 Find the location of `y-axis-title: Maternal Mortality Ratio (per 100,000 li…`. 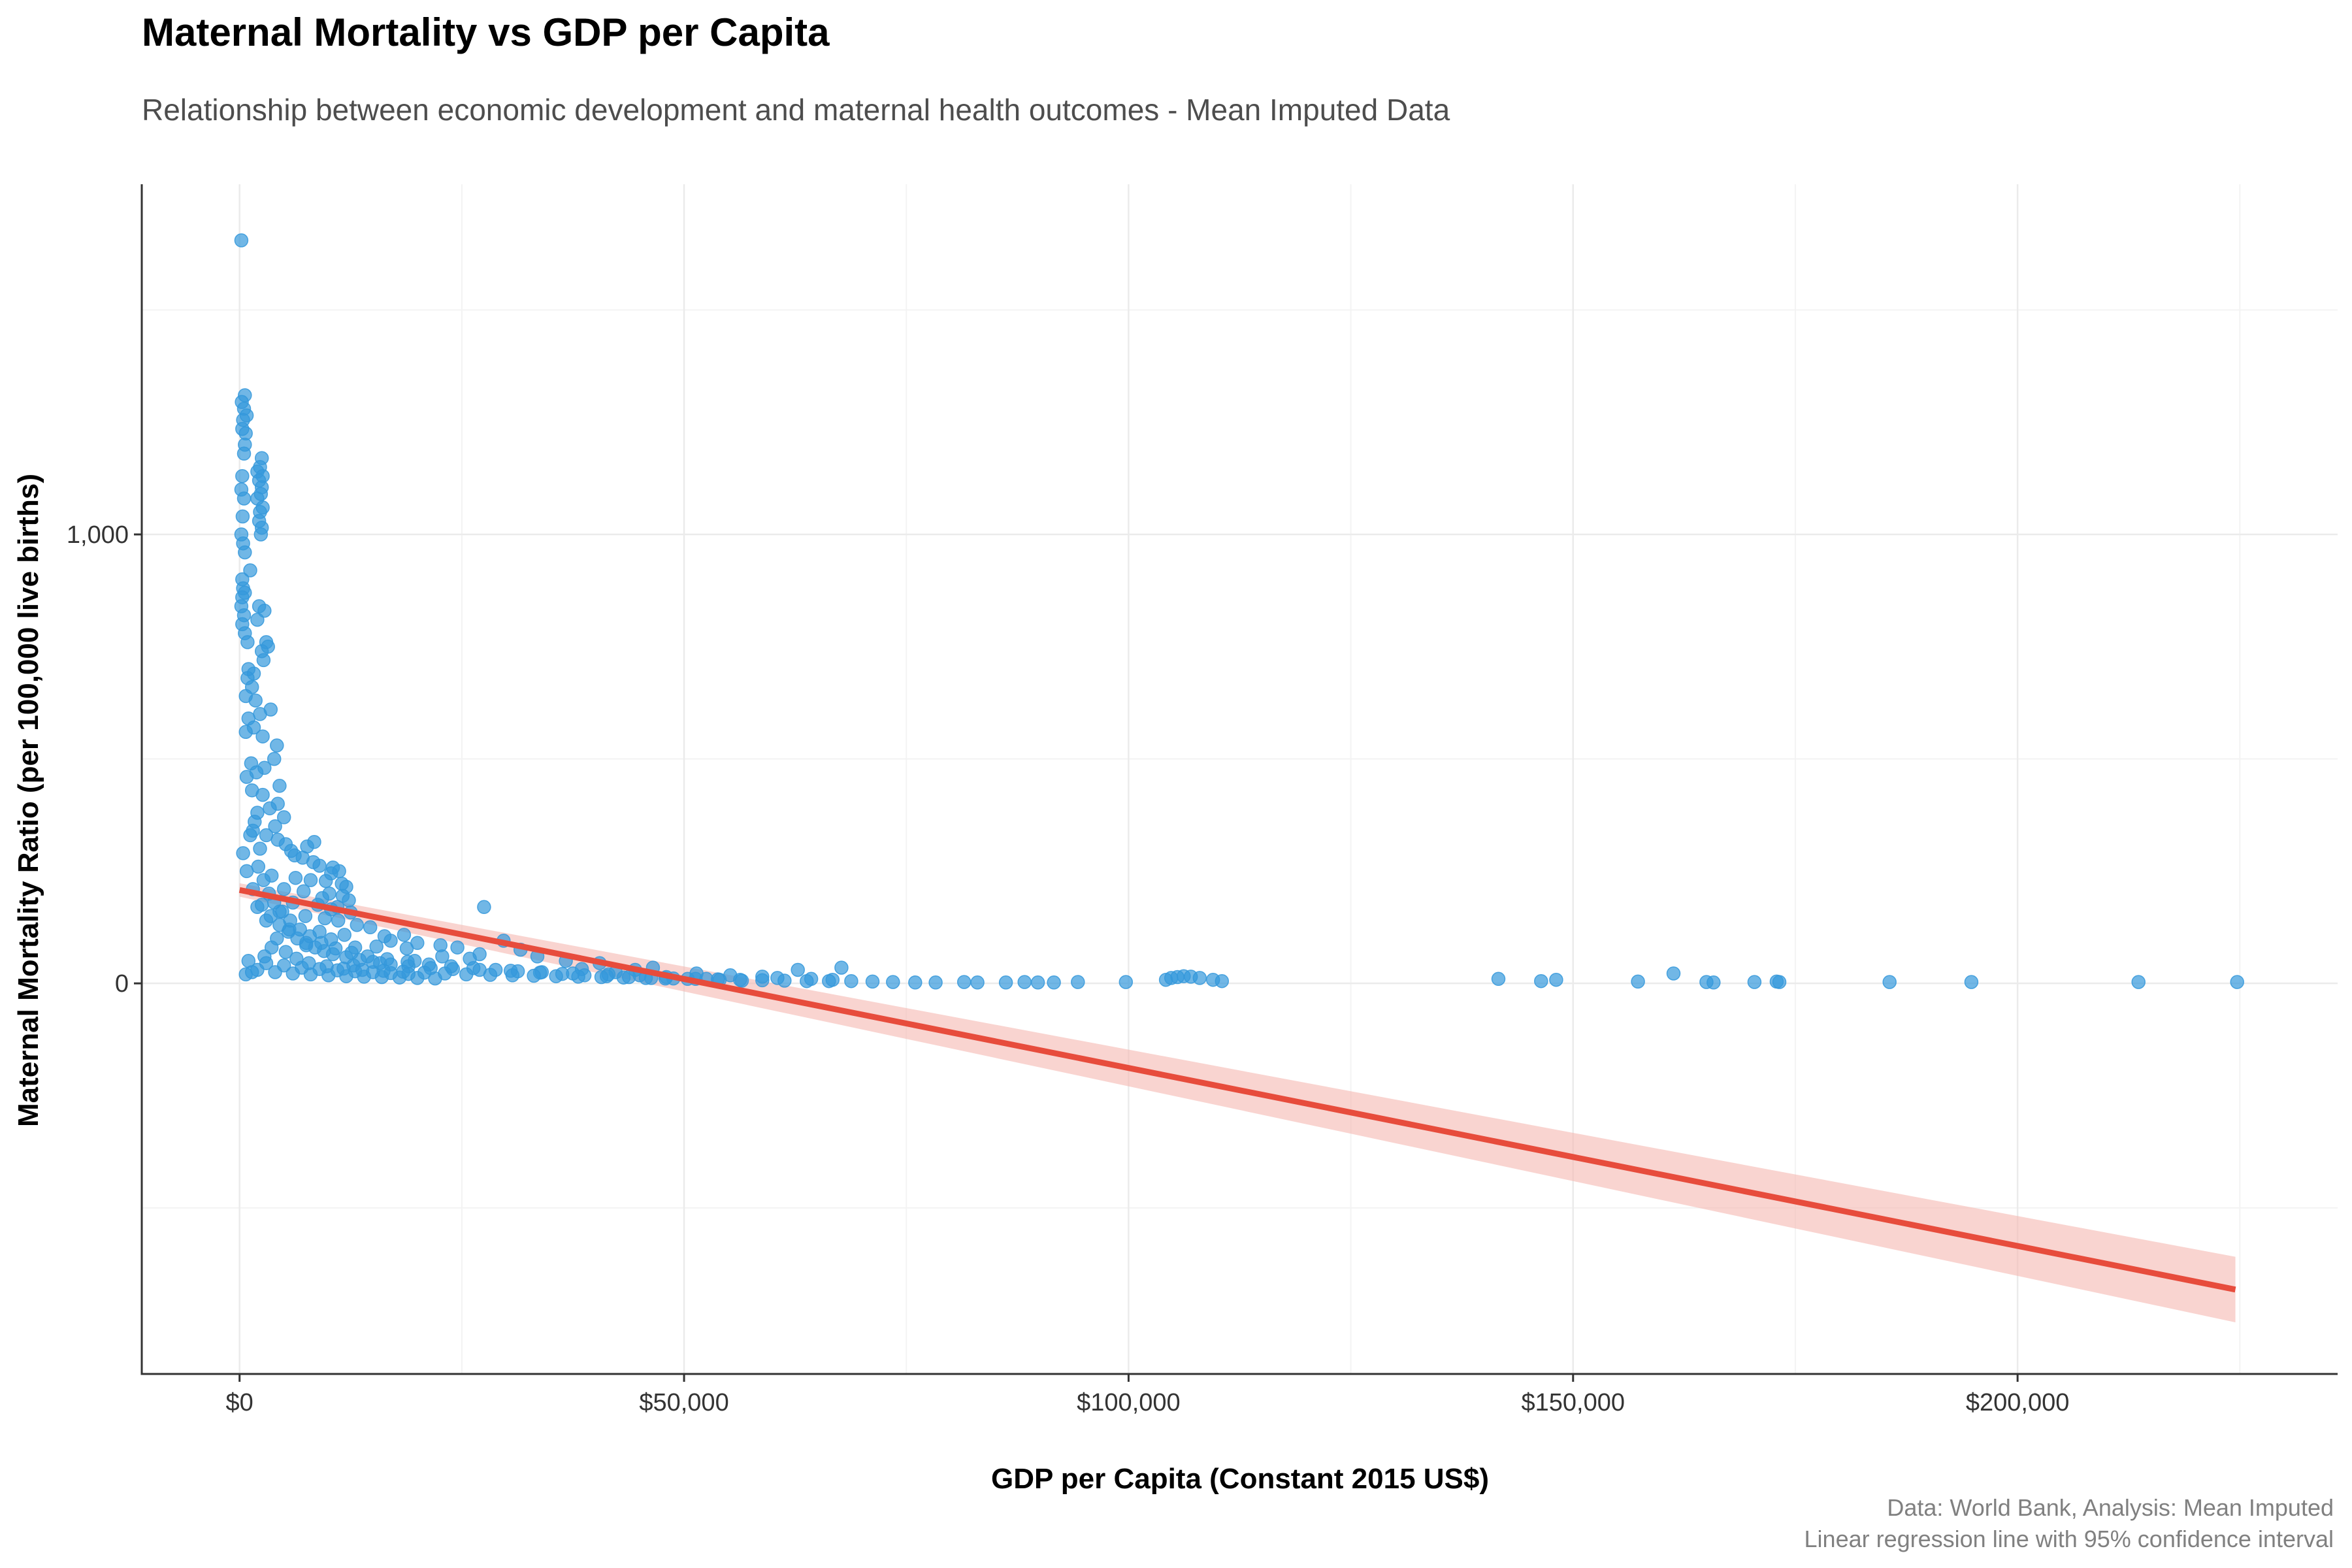

y-axis-title: Maternal Mortality Ratio (per 100,000 li… is located at coordinates (28, 800).